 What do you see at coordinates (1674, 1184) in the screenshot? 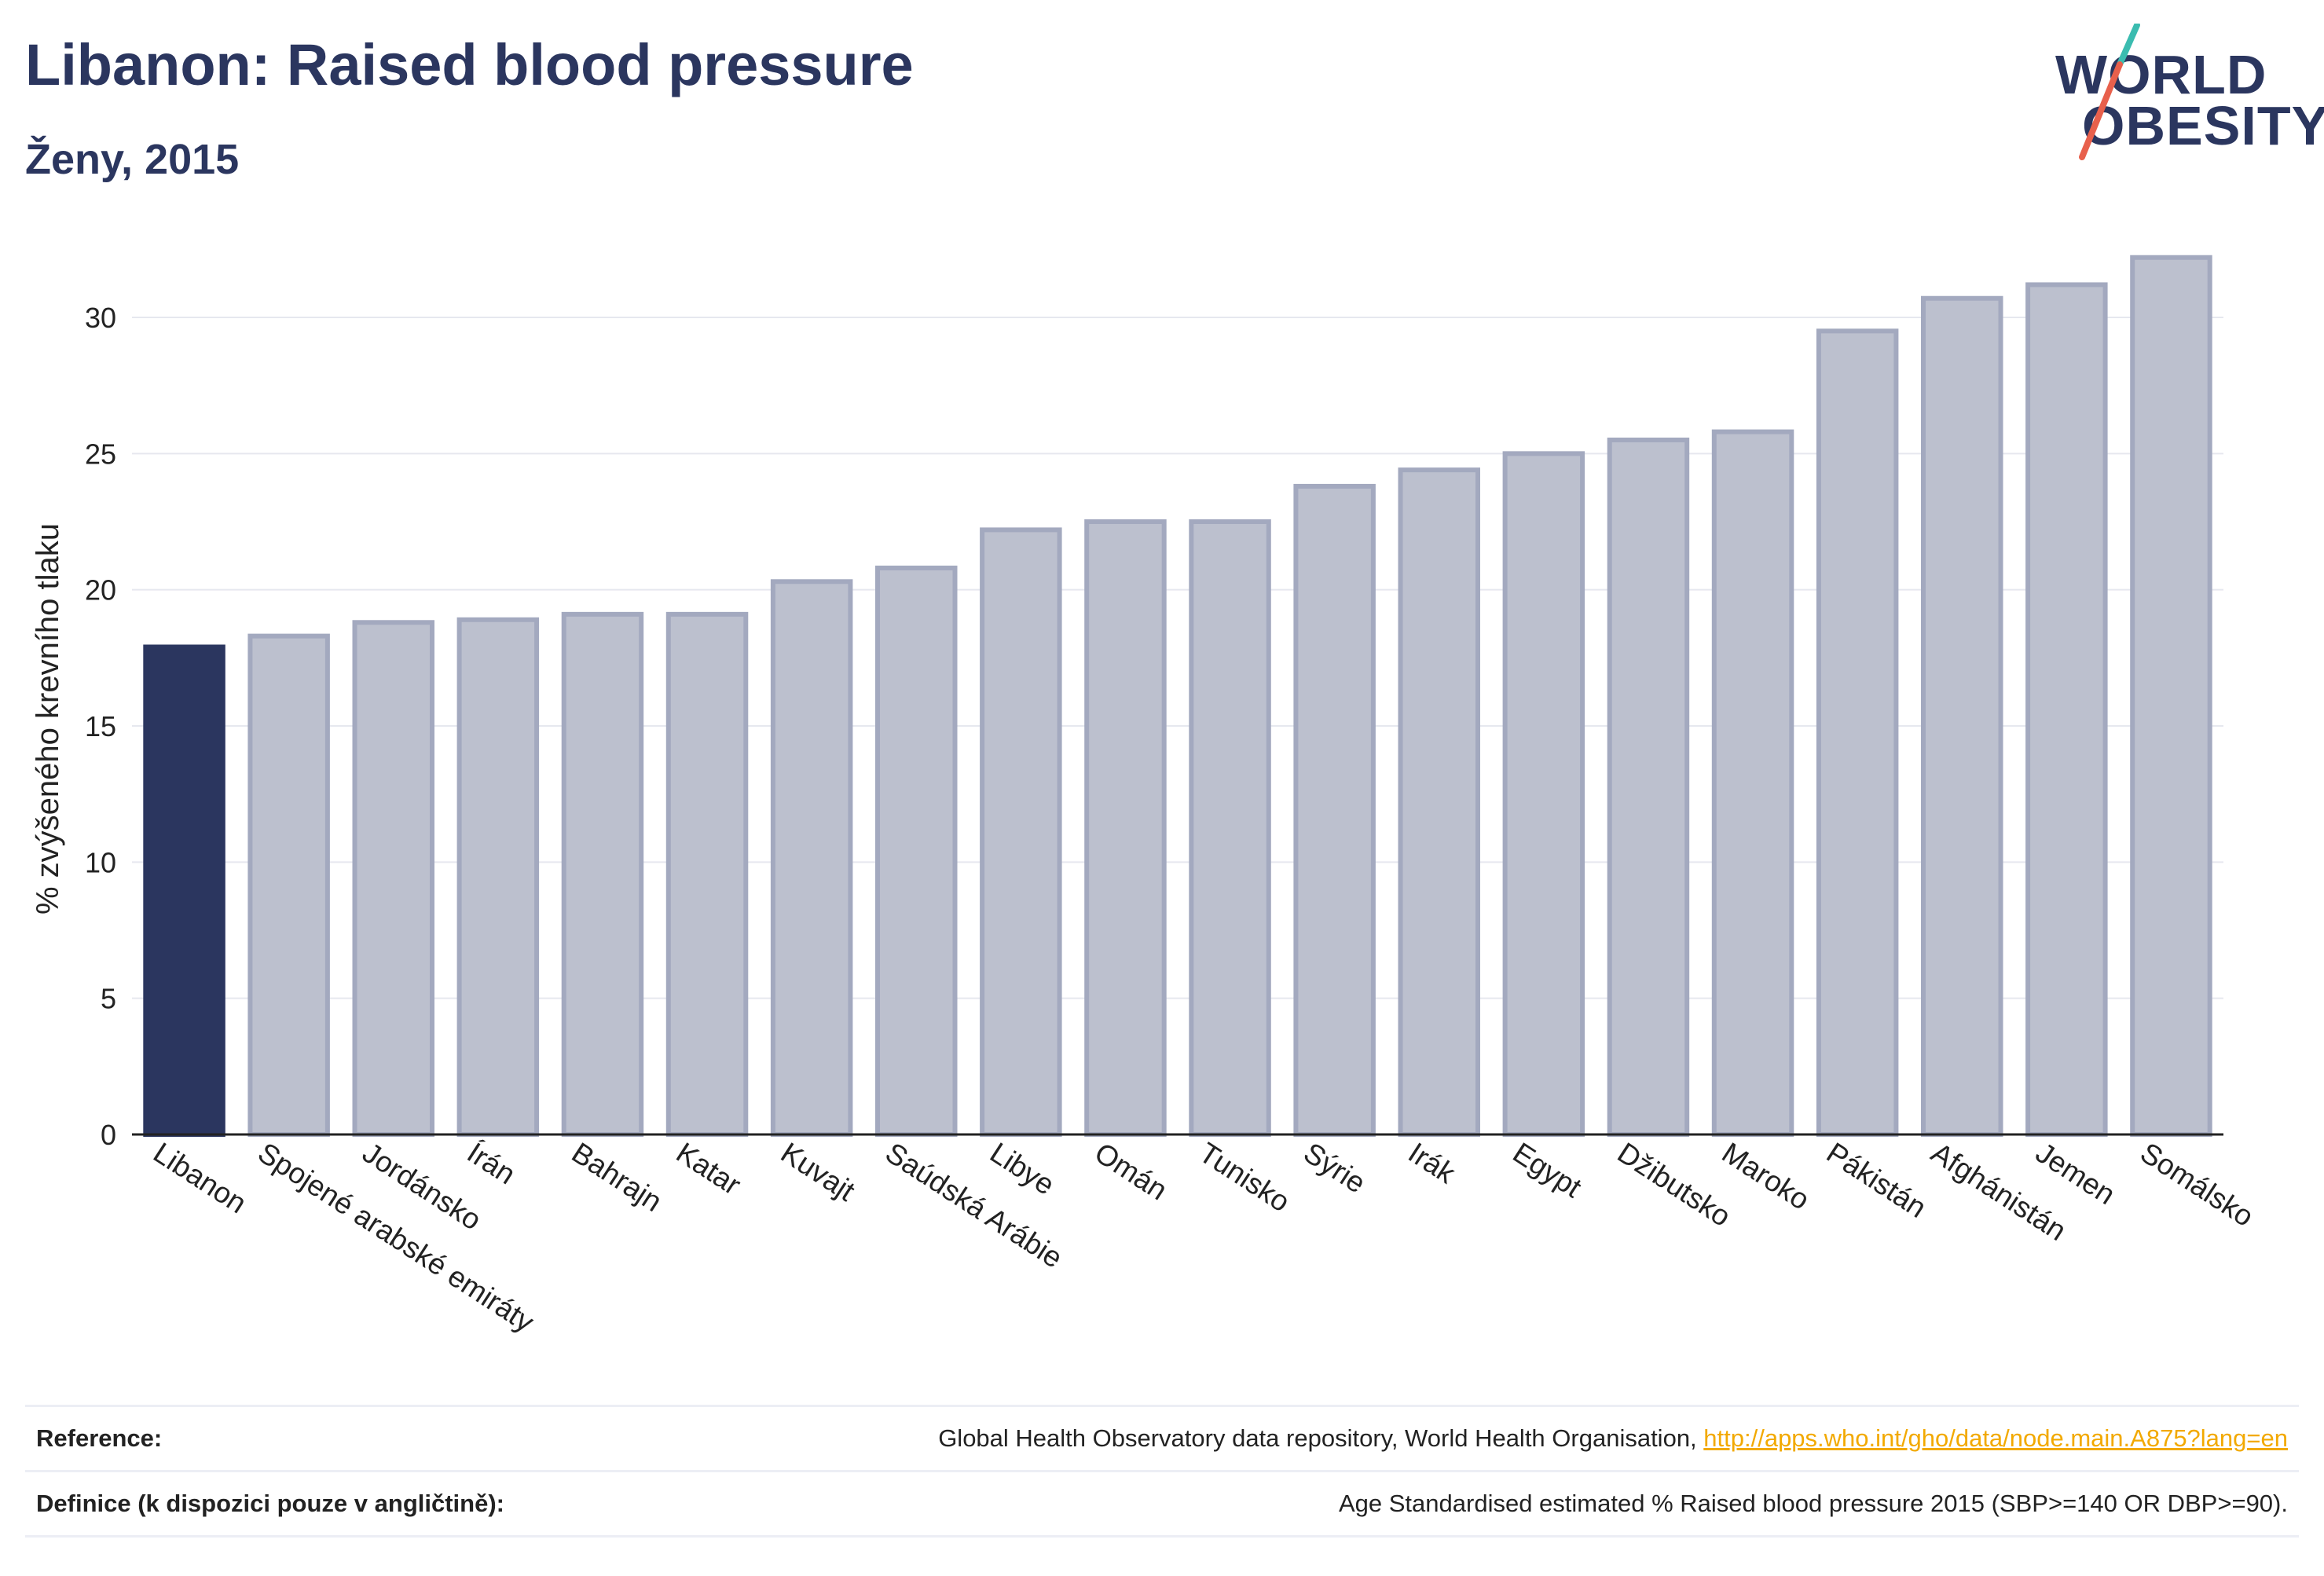
I see `x-tick-label: Džibutsko` at bounding box center [1674, 1184].